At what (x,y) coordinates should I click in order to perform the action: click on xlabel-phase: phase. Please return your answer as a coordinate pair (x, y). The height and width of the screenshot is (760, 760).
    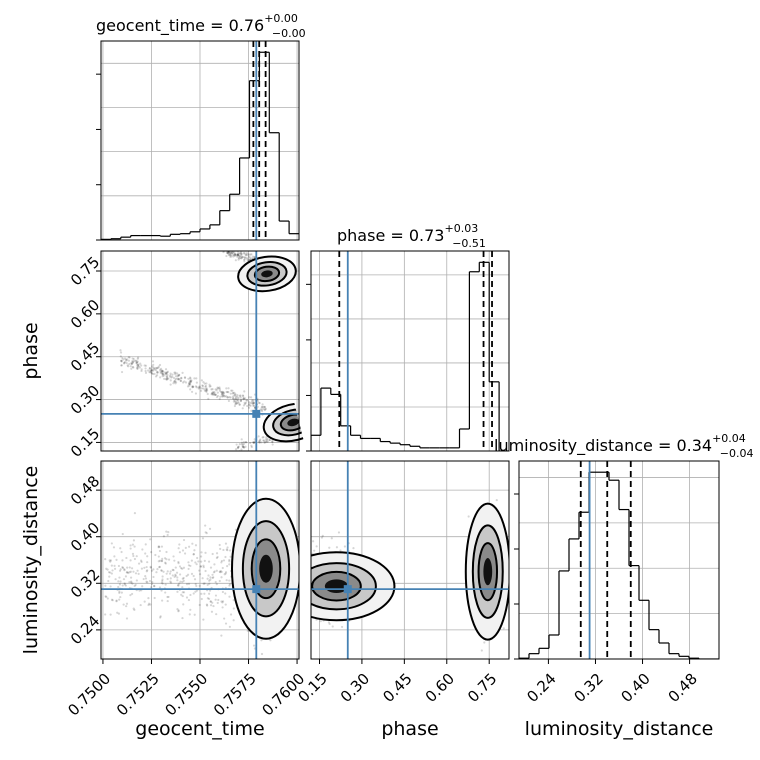
    Looking at the image, I should click on (409, 729).